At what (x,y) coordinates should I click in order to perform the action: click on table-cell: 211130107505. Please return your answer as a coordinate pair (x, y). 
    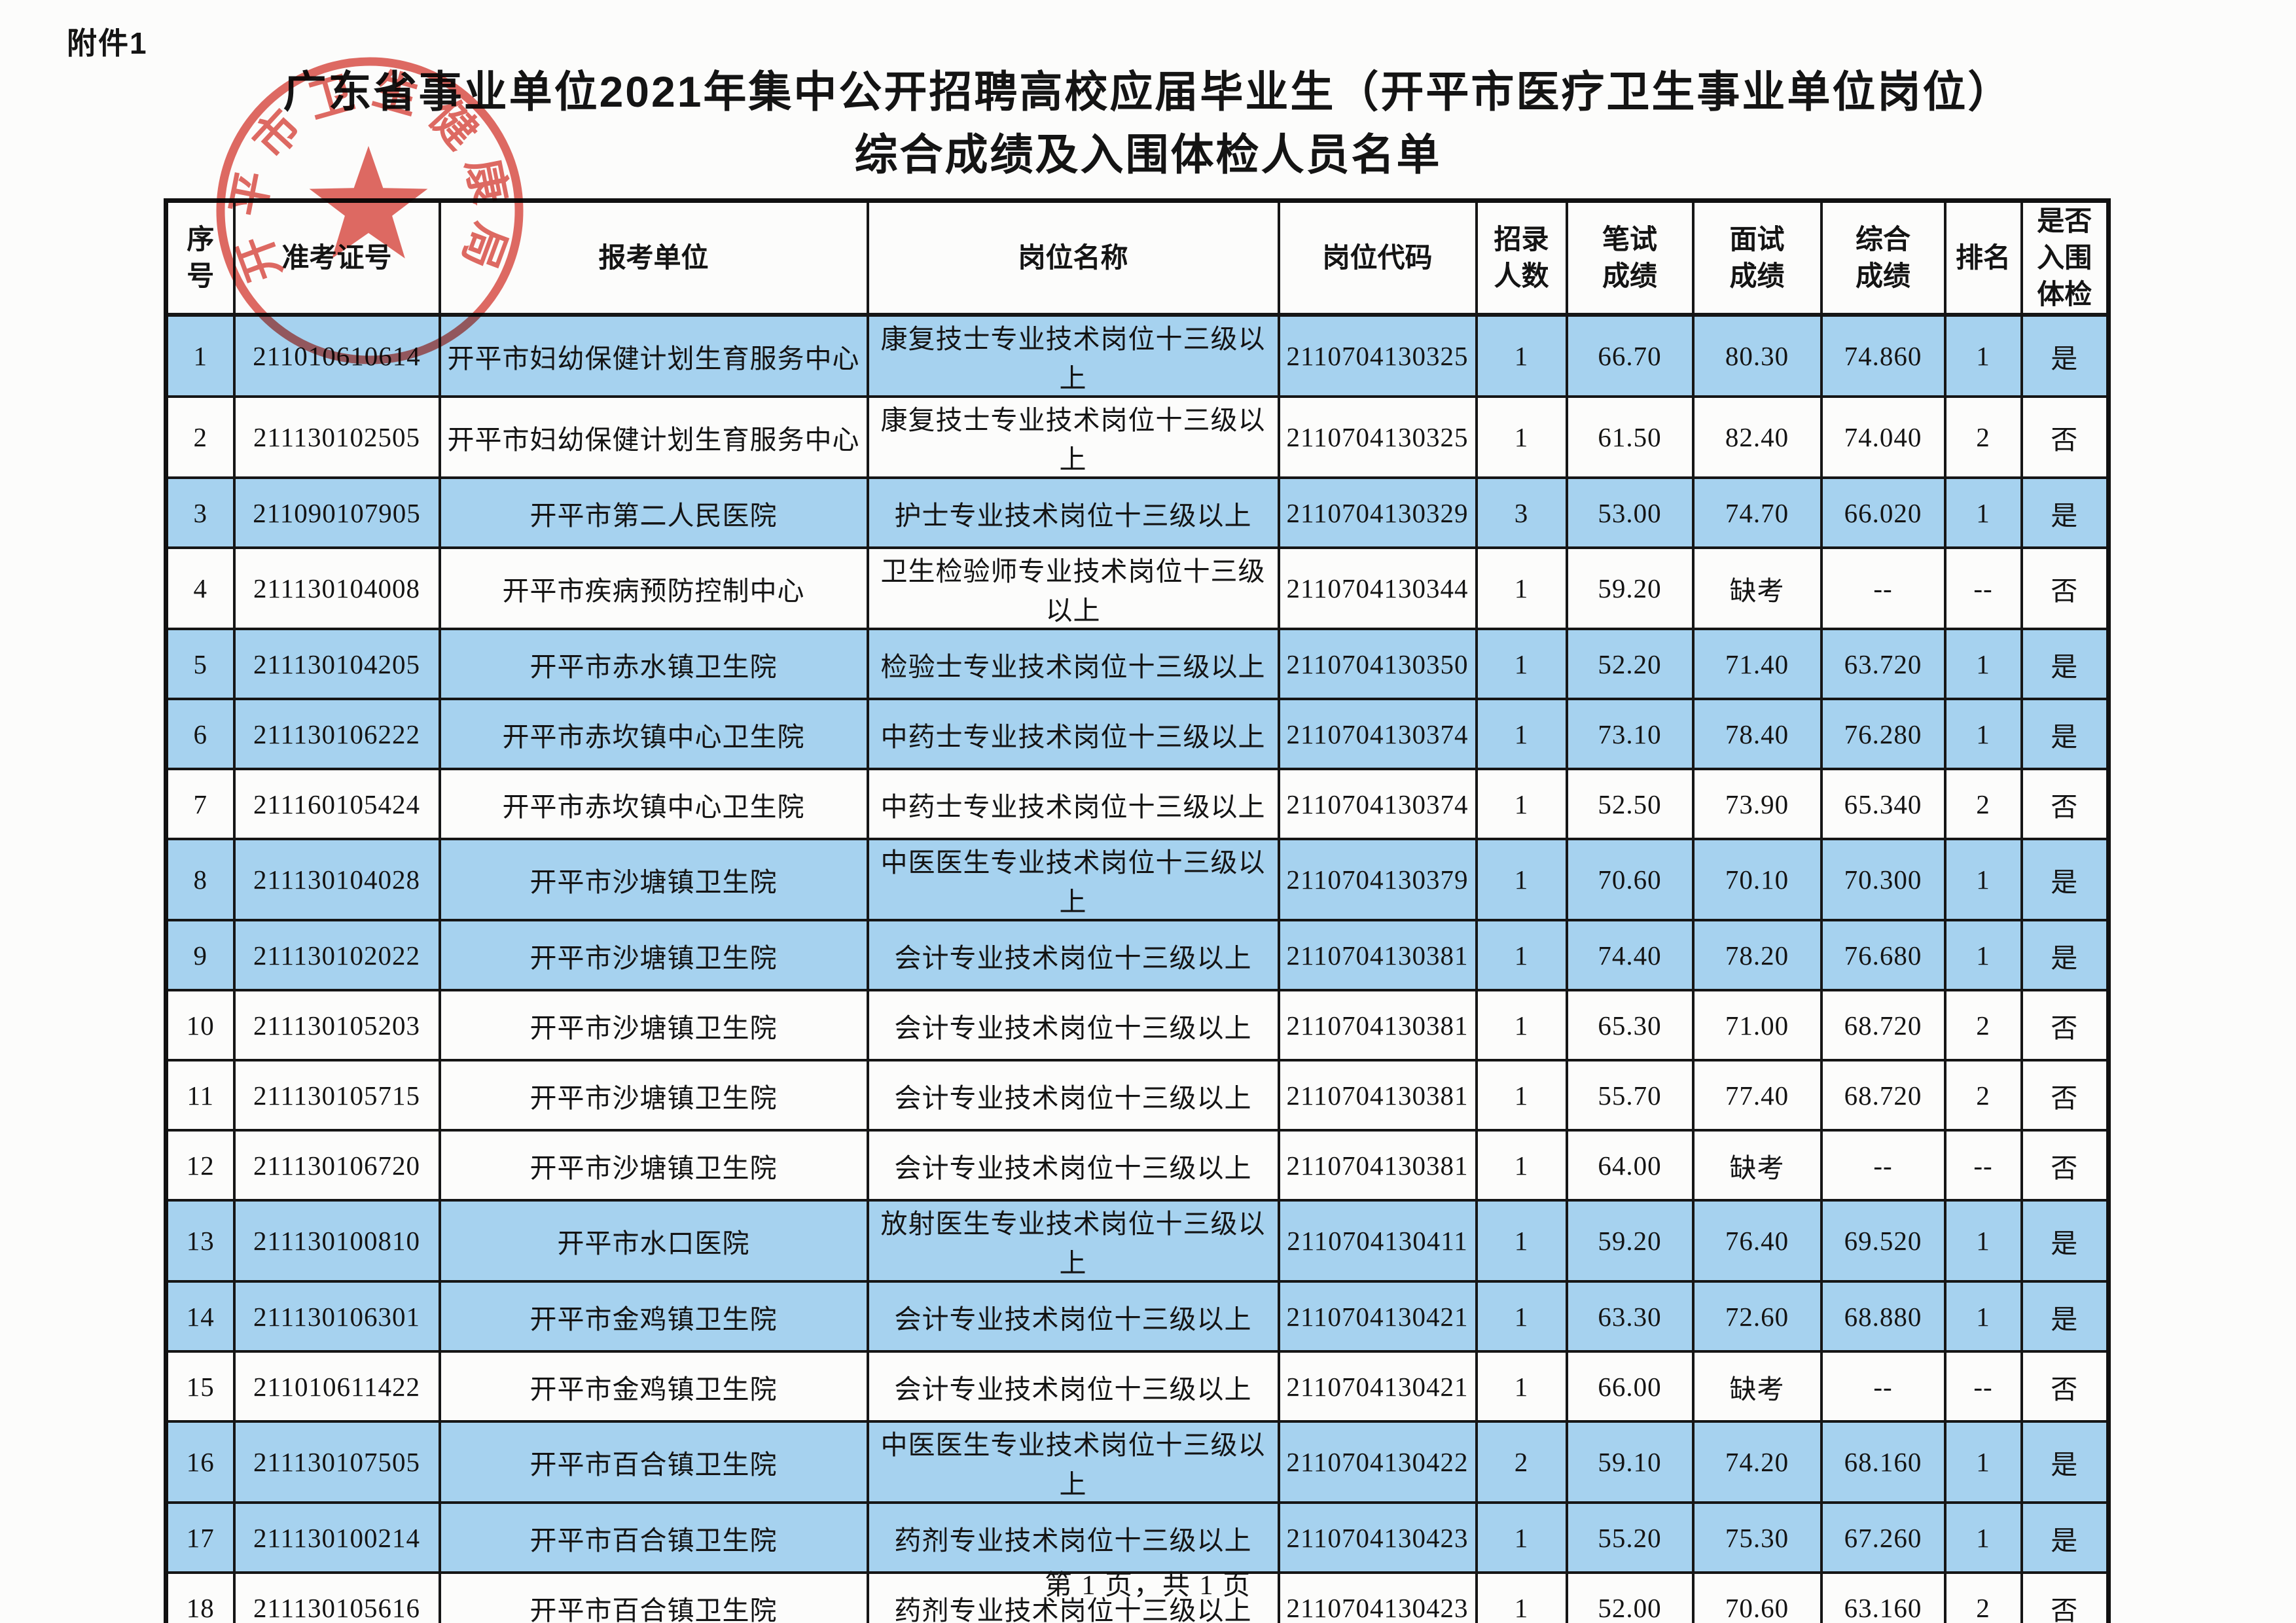
    Looking at the image, I should click on (336, 1462).